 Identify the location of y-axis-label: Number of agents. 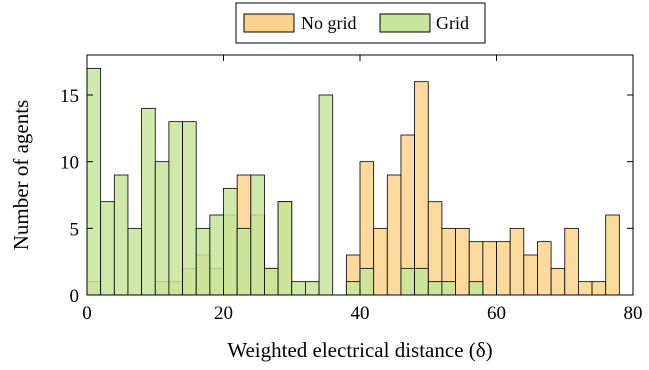
(21, 175).